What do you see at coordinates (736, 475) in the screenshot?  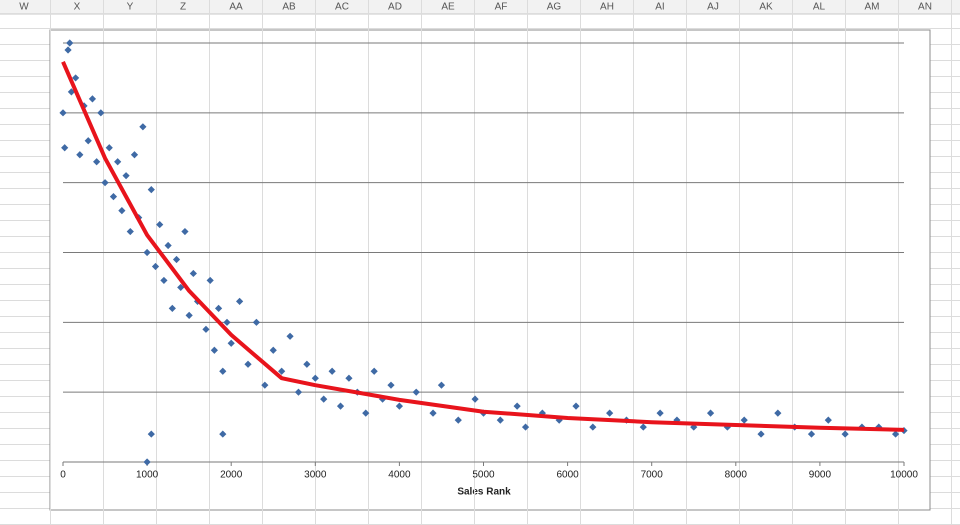 I see `x-tick-label: 8000` at bounding box center [736, 475].